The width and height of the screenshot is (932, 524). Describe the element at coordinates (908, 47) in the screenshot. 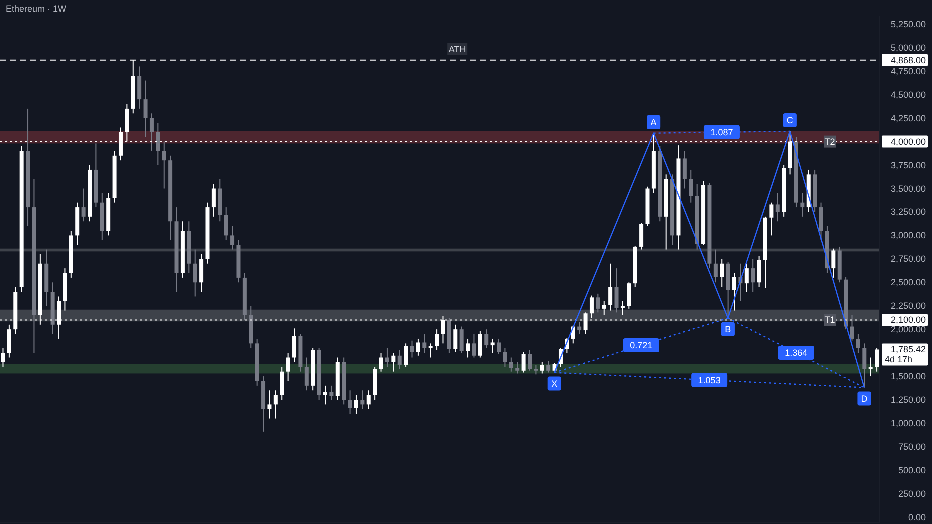

I see `y-tick-label: 5,000.00` at that location.